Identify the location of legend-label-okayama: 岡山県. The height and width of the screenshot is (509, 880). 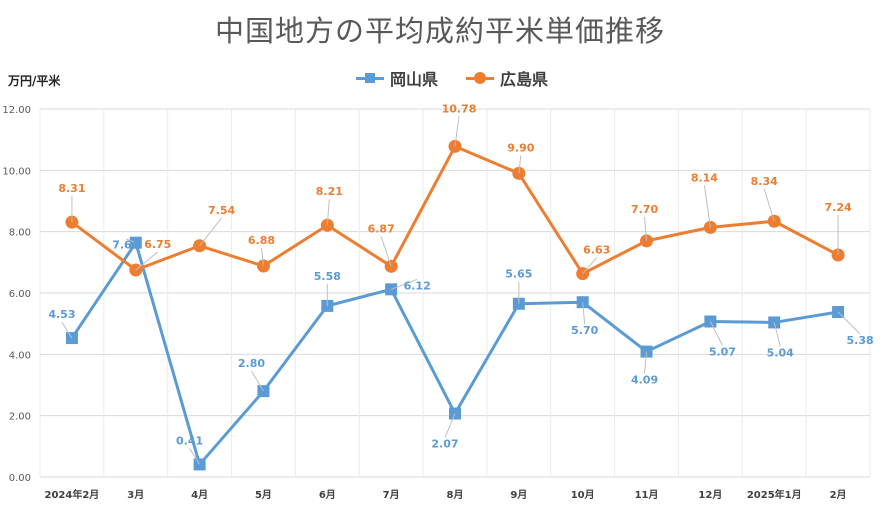
(414, 79).